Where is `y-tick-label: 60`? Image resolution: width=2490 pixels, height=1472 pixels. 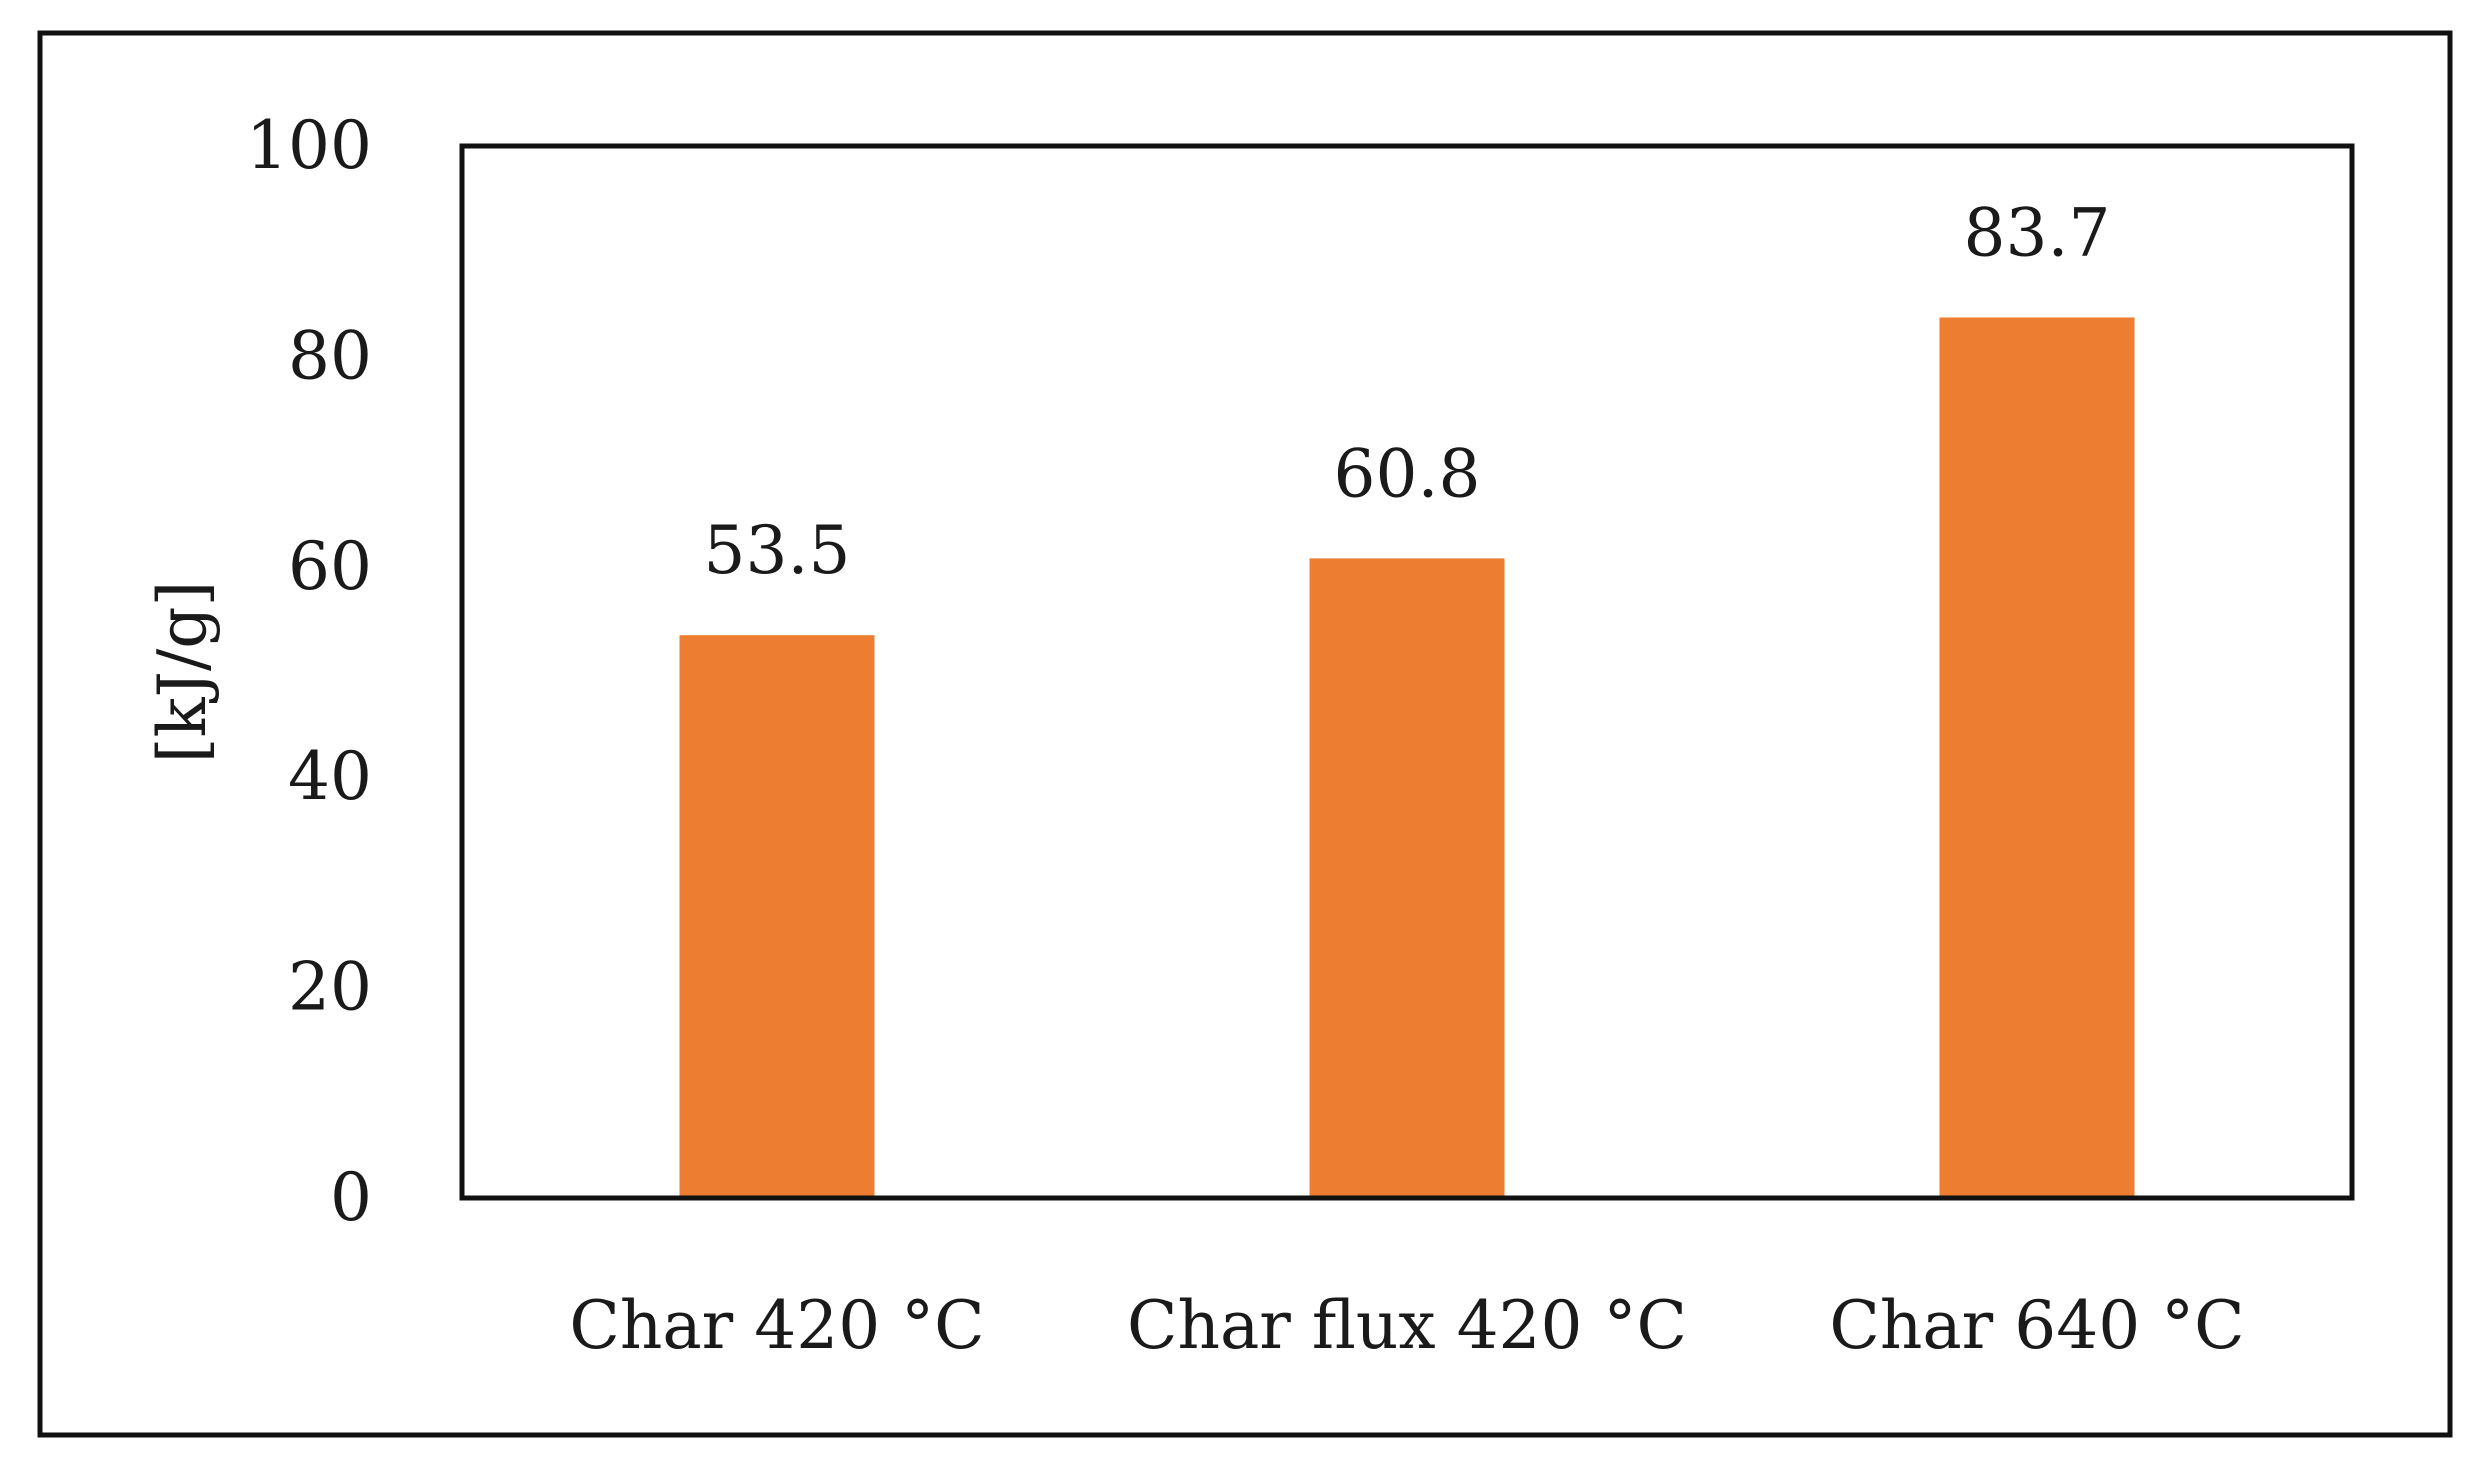 y-tick-label: 60 is located at coordinates (330, 566).